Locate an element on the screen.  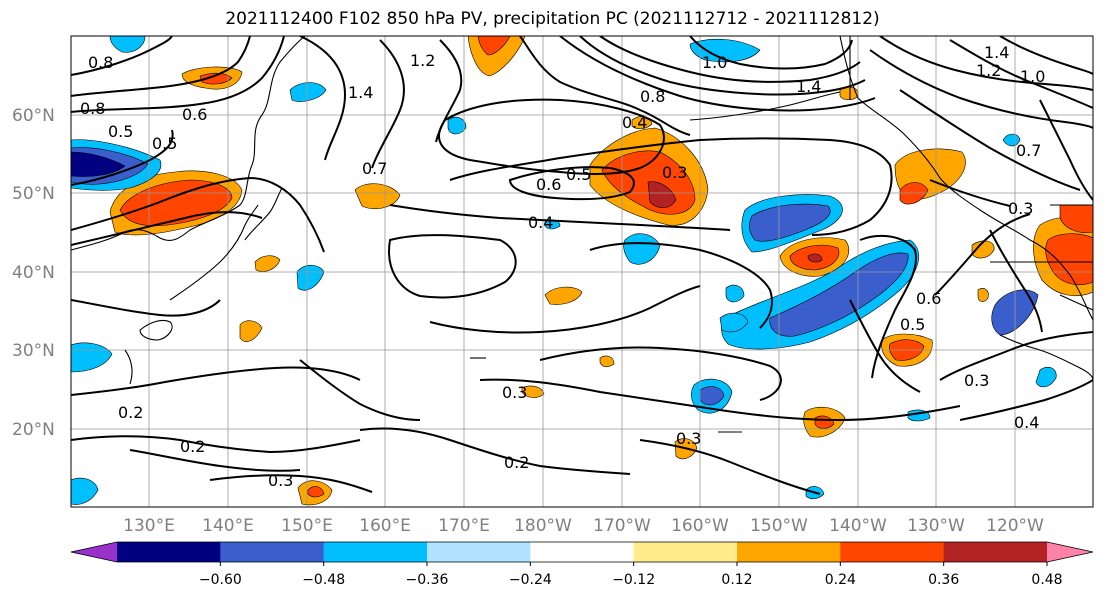
lon-label: 150°E is located at coordinates (307, 526).